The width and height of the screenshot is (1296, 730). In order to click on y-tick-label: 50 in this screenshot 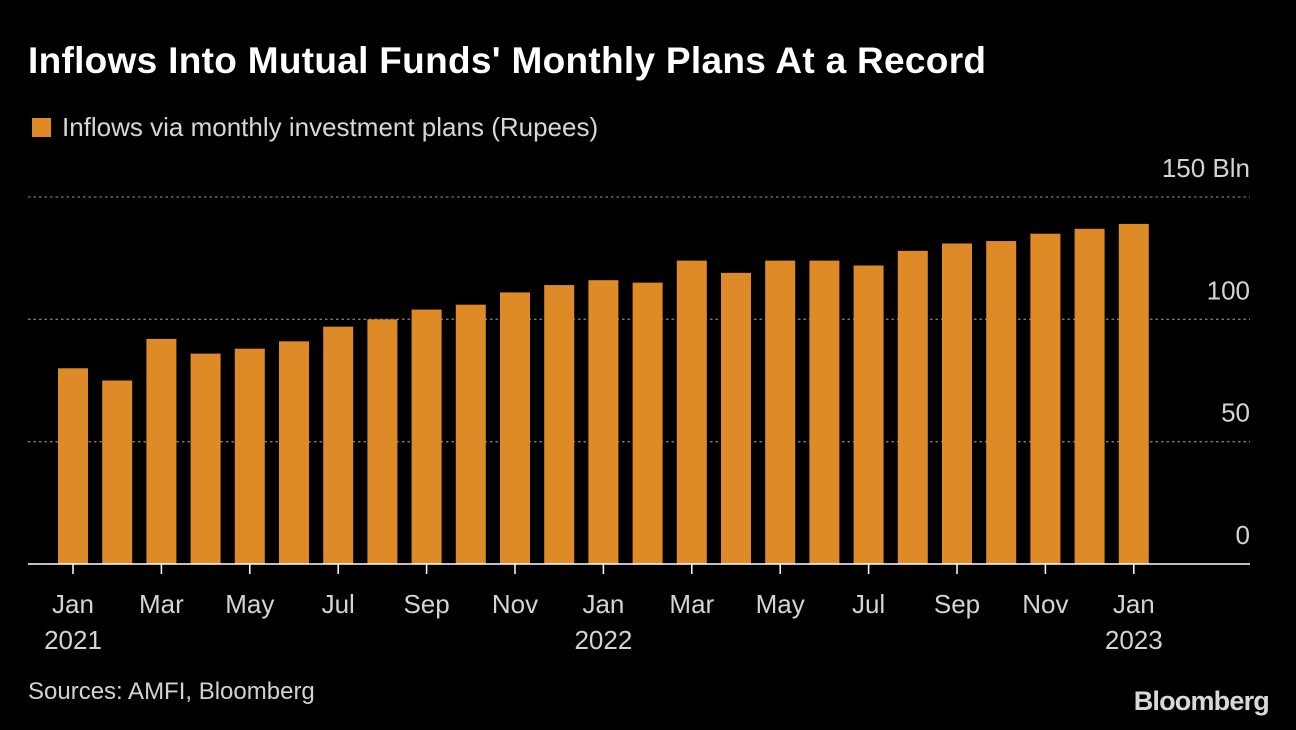, I will do `click(1235, 413)`.